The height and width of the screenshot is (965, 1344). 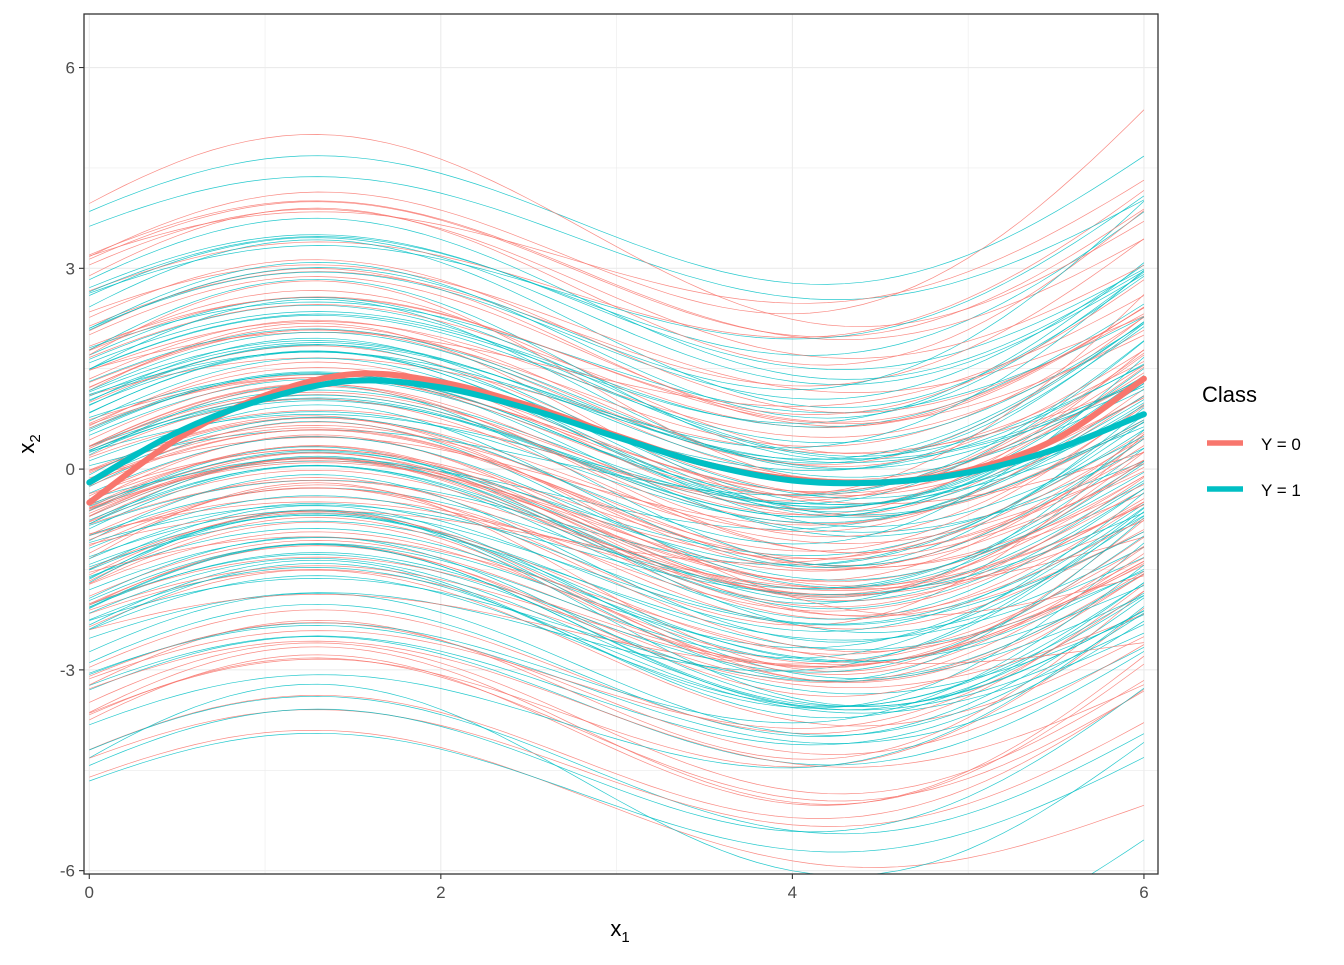 I want to click on y-tick-label: -6, so click(x=67, y=871).